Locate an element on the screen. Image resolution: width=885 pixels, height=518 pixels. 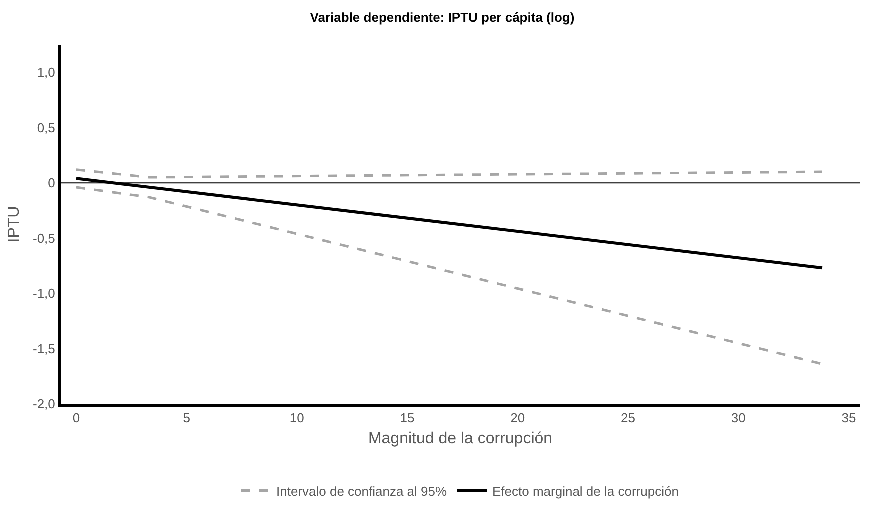
y-tick-label: -1,5 is located at coordinates (44, 348).